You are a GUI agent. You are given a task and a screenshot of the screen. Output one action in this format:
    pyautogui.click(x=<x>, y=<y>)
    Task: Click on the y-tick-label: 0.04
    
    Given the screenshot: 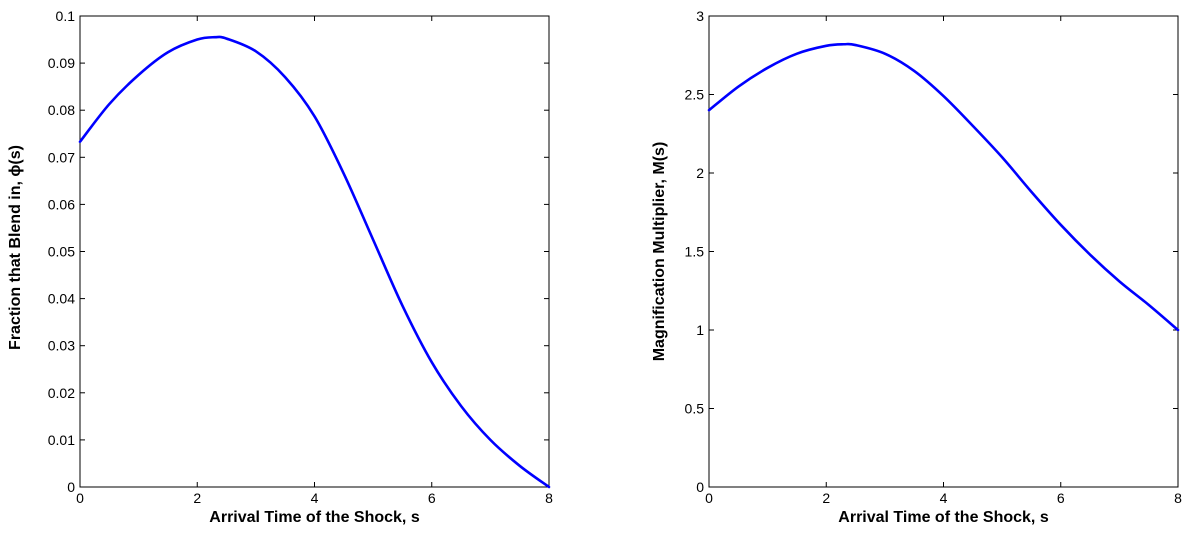 What is the action you would take?
    pyautogui.click(x=61, y=299)
    